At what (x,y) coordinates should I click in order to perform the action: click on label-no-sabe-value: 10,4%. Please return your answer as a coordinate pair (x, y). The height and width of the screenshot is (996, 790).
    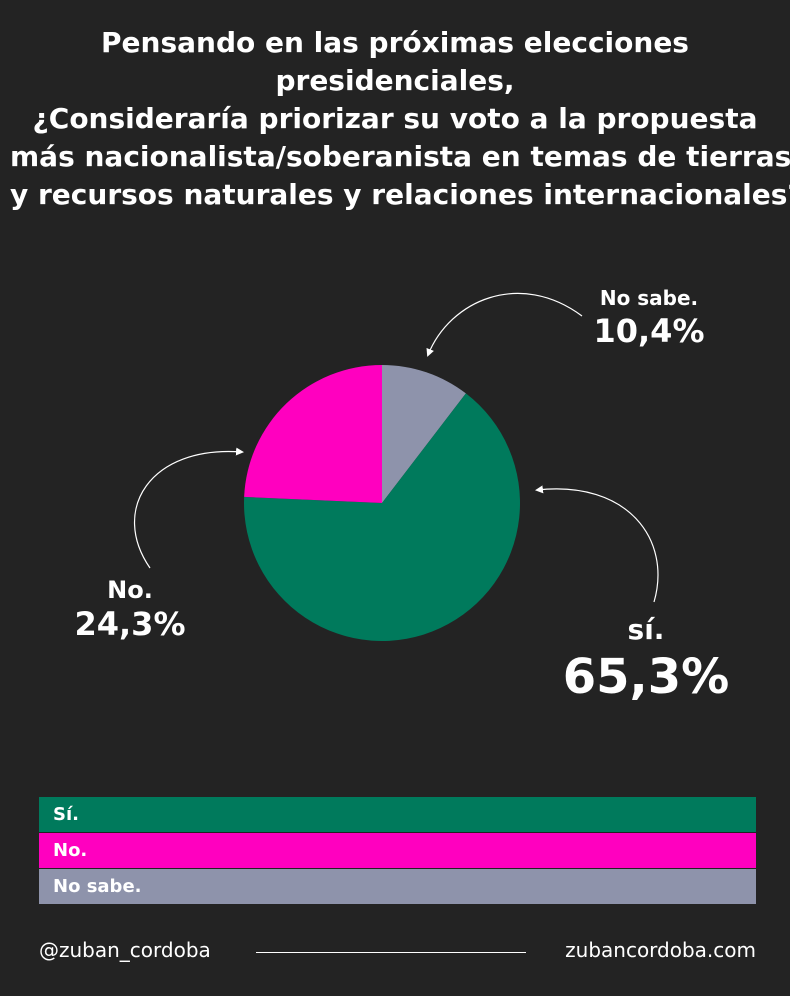
    Looking at the image, I should click on (649, 331).